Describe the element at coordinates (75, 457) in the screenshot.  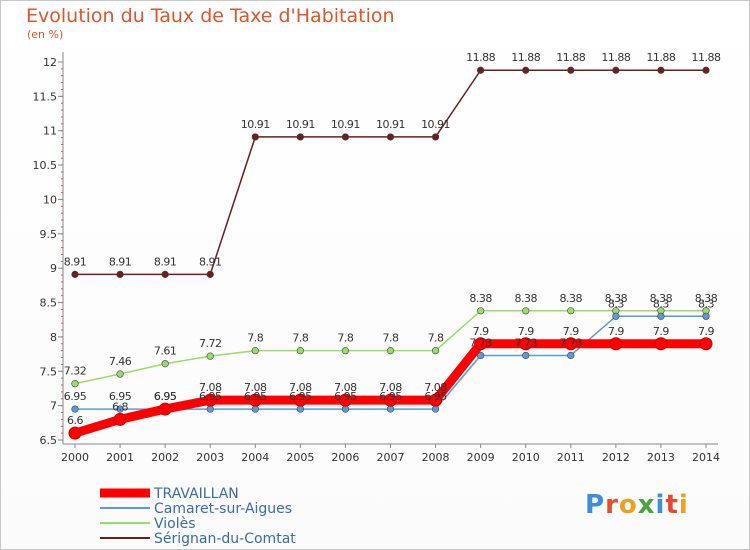
I see `x-tick-label: 2000` at that location.